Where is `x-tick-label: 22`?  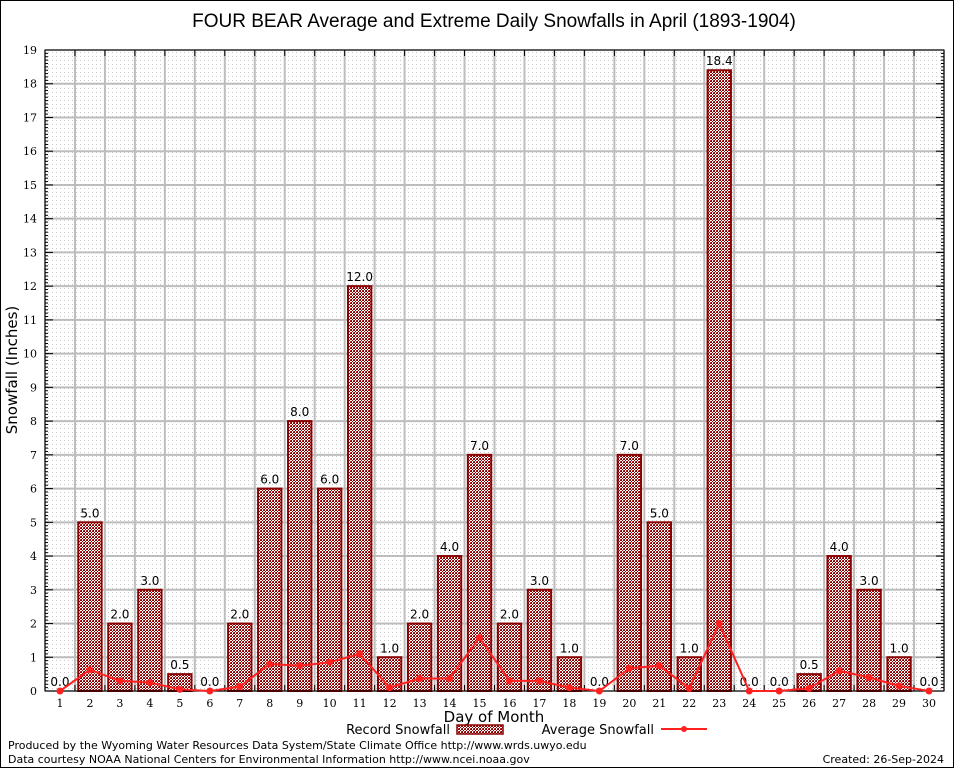
x-tick-label: 22 is located at coordinates (689, 703).